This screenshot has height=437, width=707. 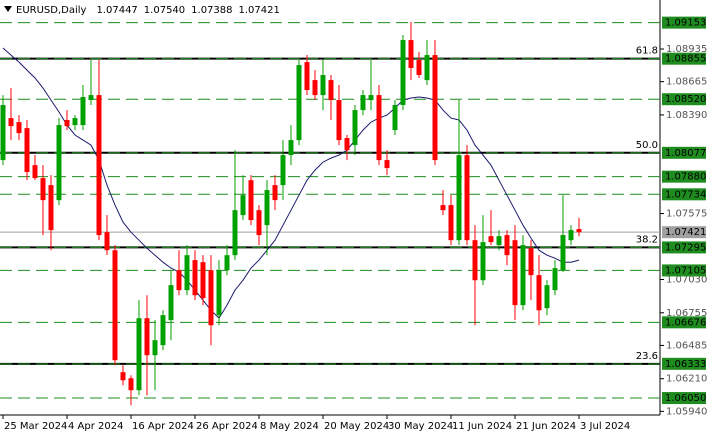 I want to click on x-tick-label: 16 Apr 2024, so click(x=163, y=426).